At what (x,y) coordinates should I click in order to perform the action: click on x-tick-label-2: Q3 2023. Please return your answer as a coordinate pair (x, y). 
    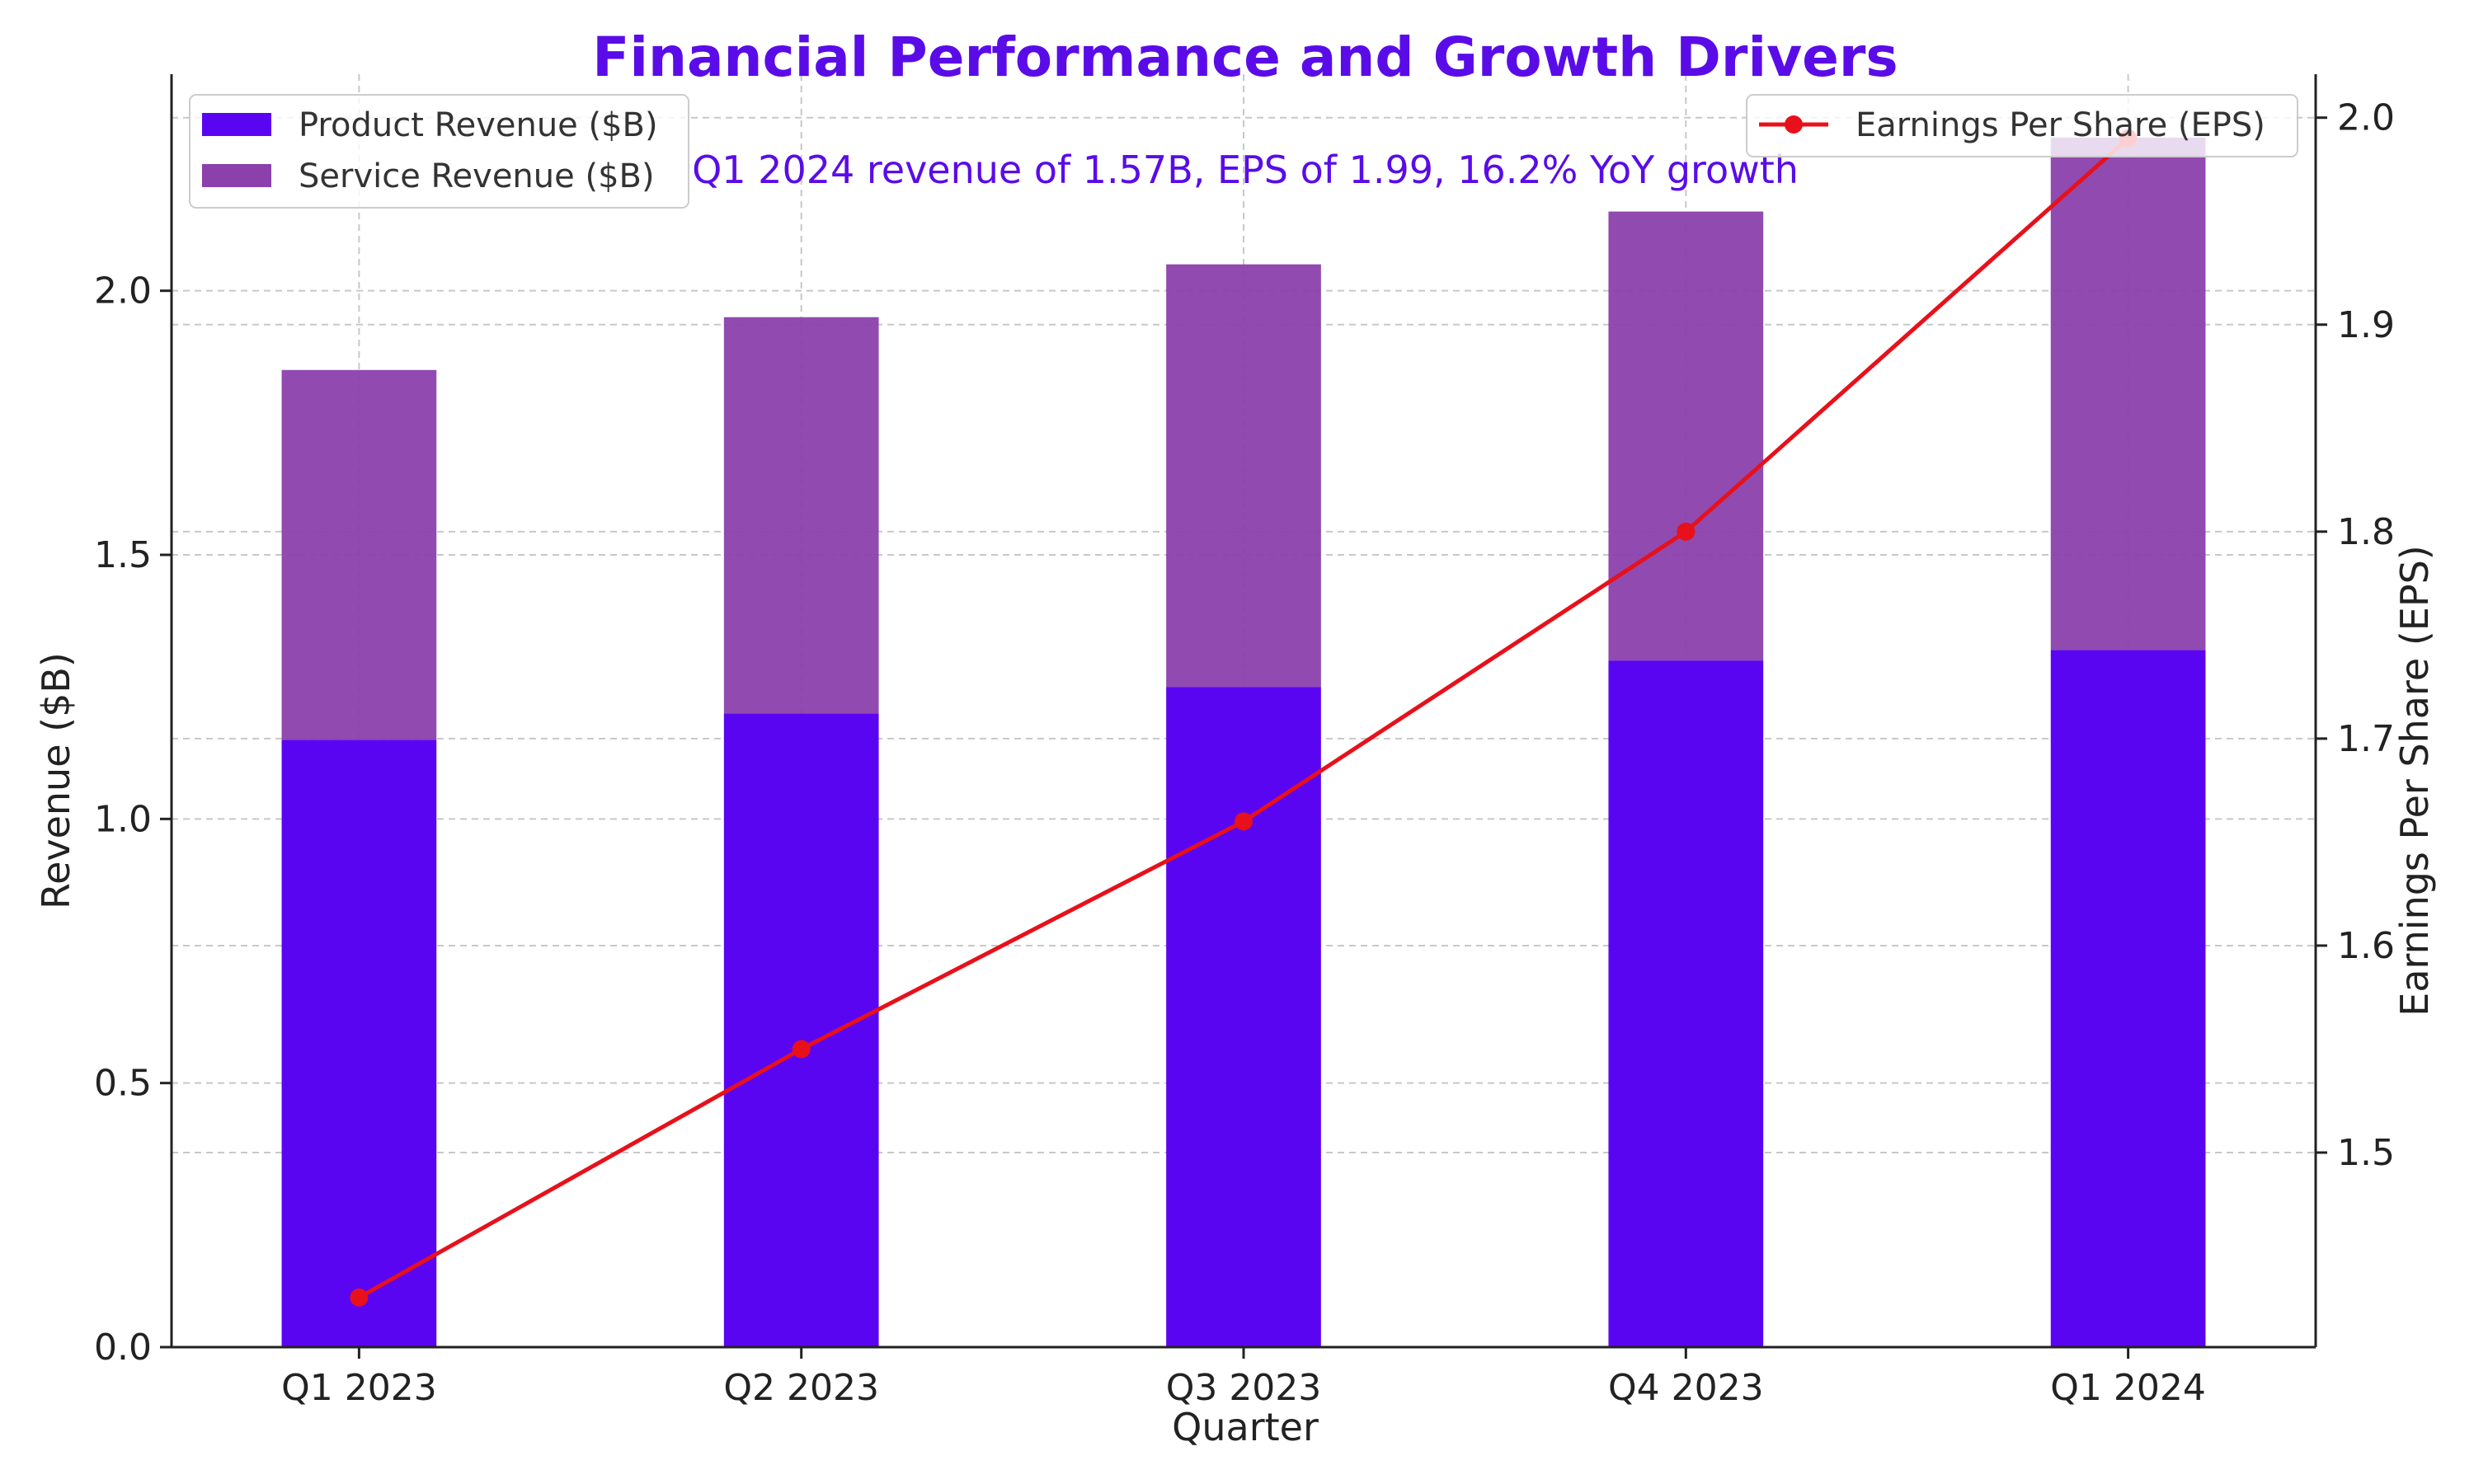
    Looking at the image, I should click on (1244, 1388).